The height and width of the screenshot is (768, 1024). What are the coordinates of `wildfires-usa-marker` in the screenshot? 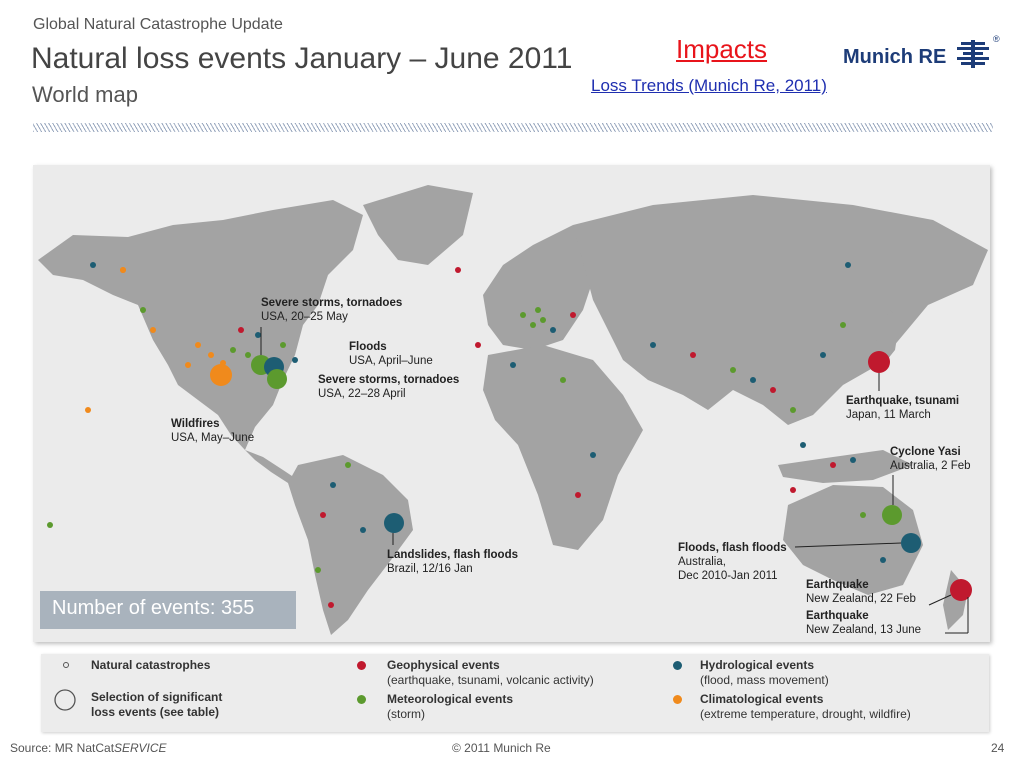 It's located at (221, 375).